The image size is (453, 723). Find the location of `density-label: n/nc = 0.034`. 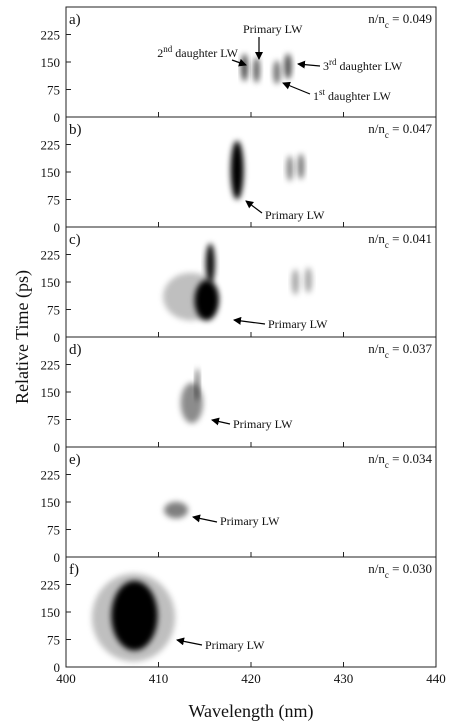

density-label: n/nc = 0.034 is located at coordinates (400, 460).